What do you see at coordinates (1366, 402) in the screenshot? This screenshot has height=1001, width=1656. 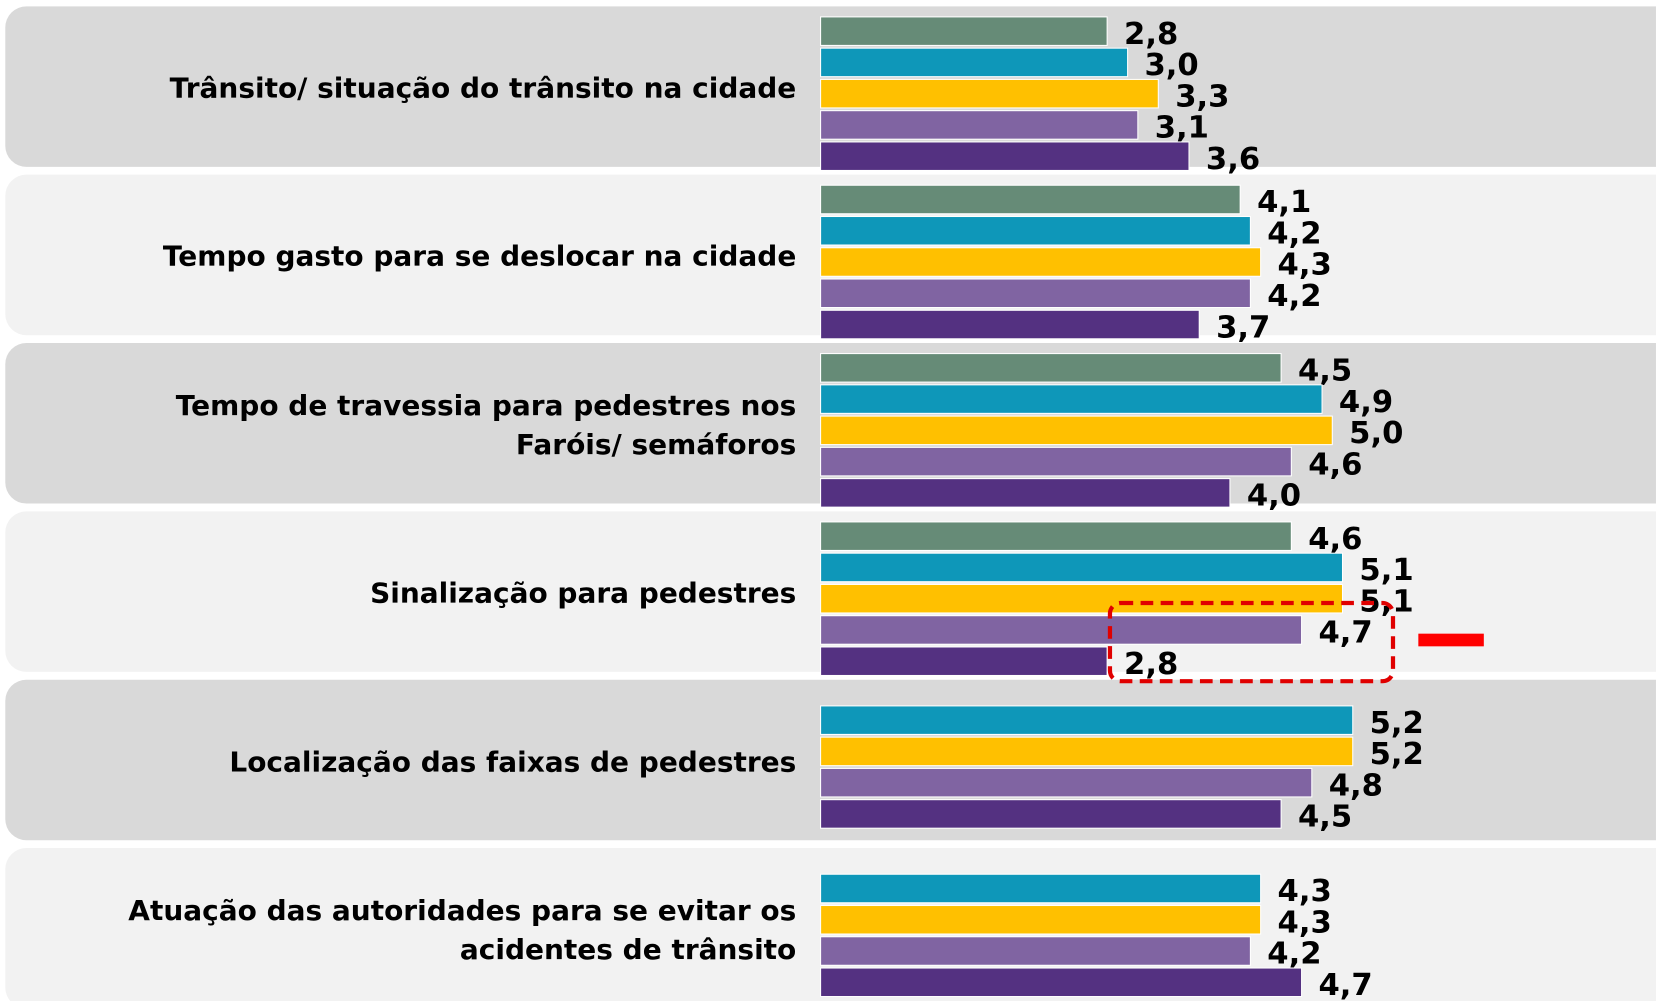 I see `data-label: 4,9` at bounding box center [1366, 402].